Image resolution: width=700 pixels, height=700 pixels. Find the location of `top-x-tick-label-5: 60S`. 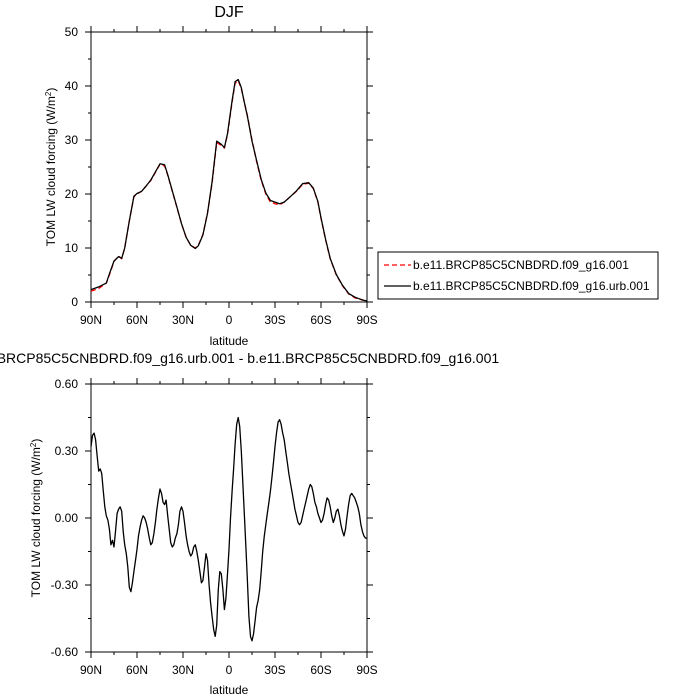

top-x-tick-label-5: 60S is located at coordinates (320, 320).